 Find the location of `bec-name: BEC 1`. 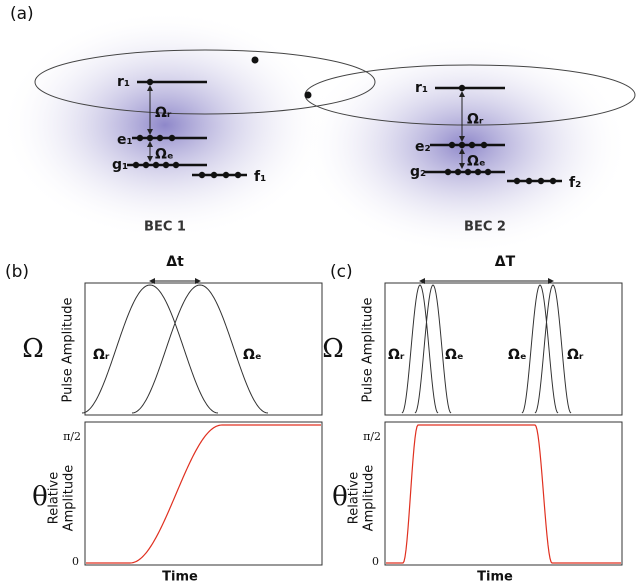

bec-name: BEC 1 is located at coordinates (165, 227).